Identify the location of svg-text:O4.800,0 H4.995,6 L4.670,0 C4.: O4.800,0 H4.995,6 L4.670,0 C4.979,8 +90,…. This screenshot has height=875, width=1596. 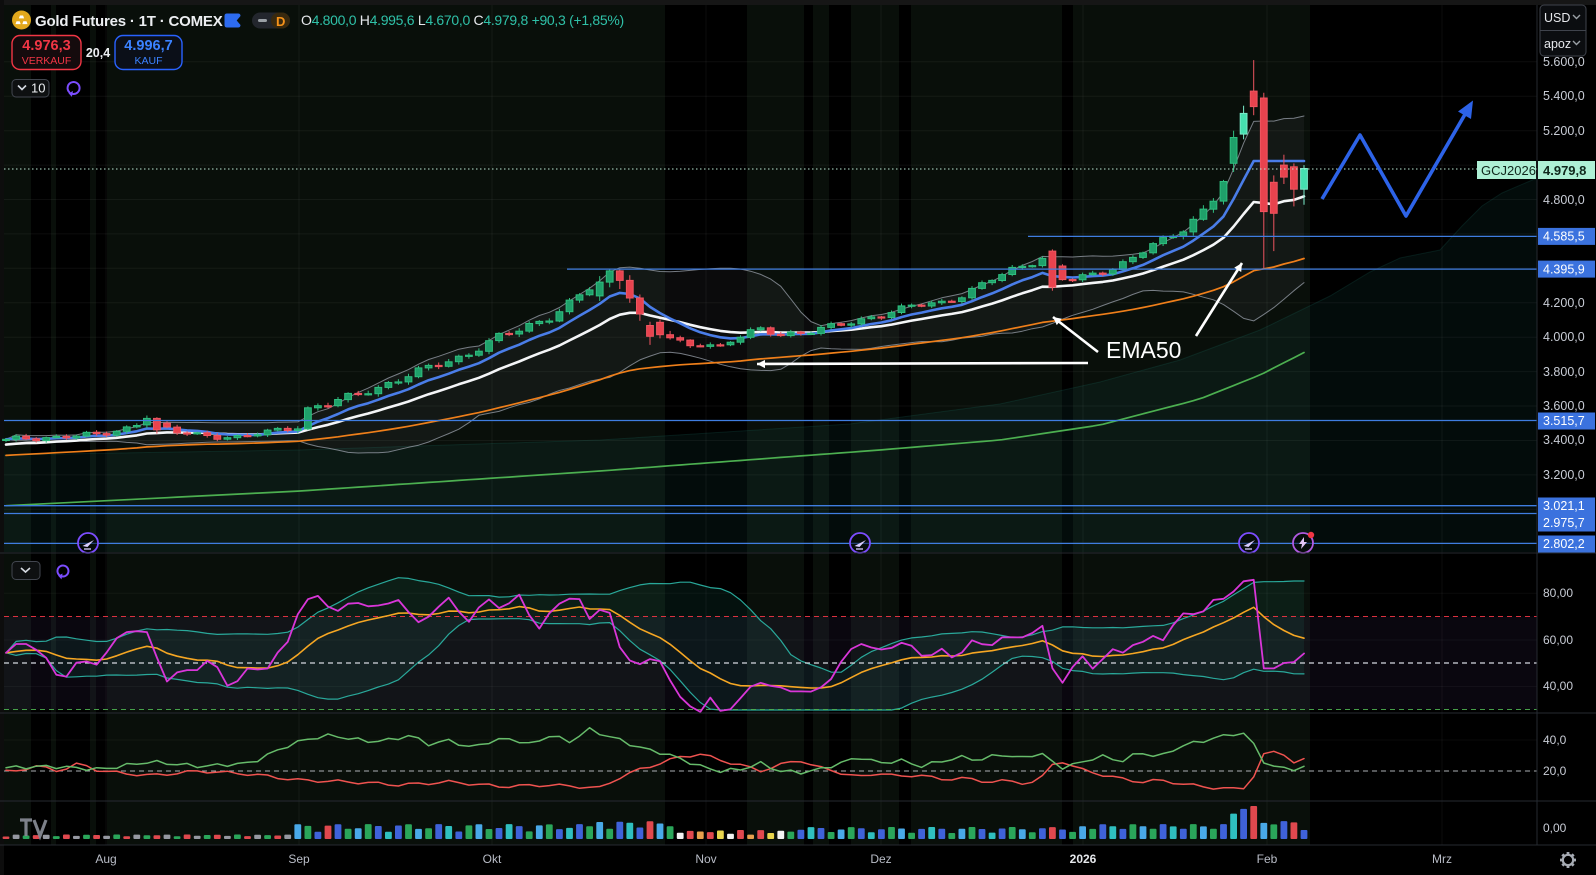
(462, 20).